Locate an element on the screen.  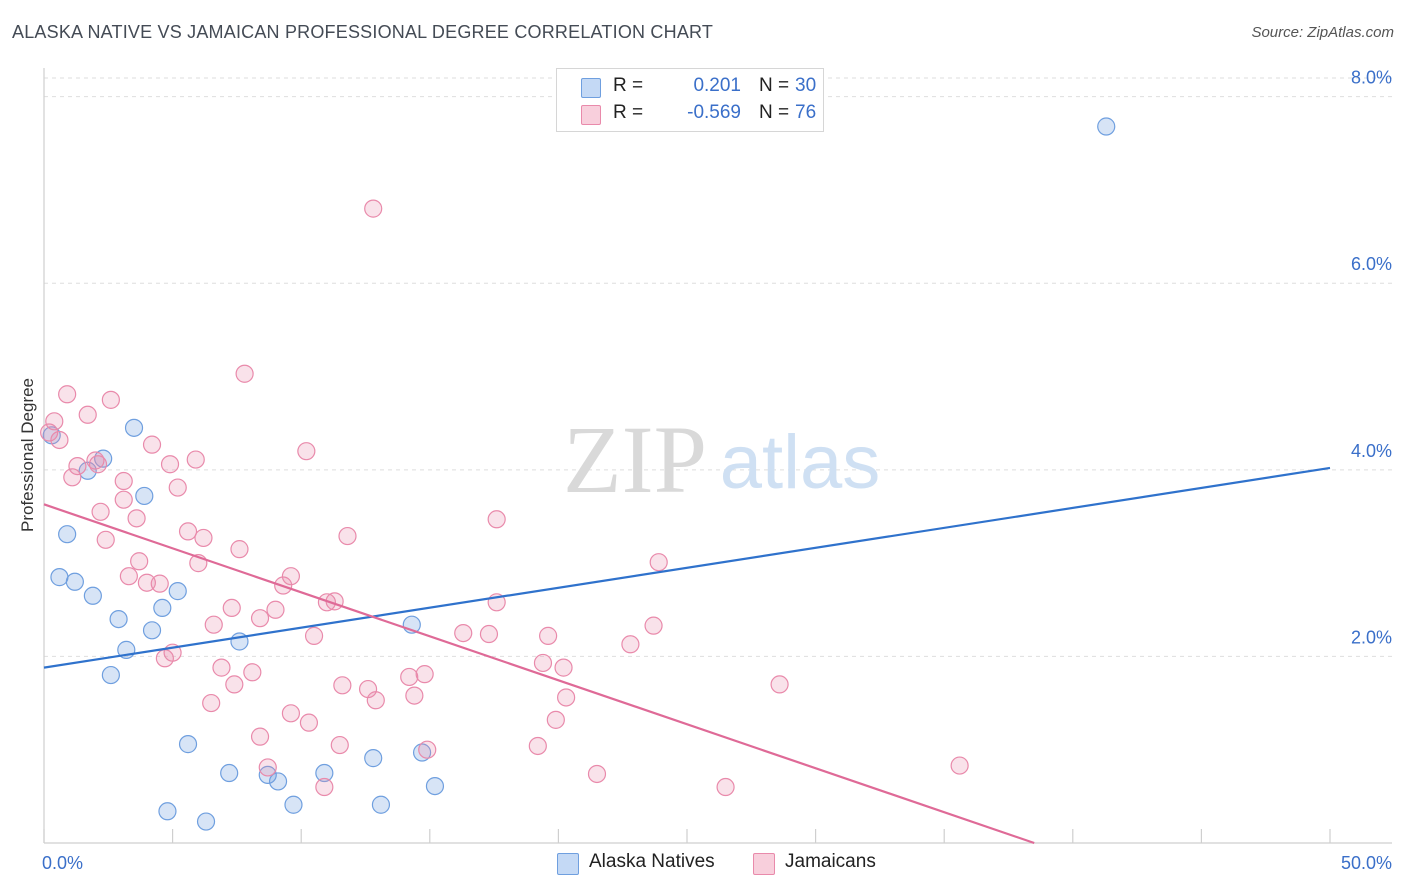
watermark-atlas: atlas is located at coordinates (800, 462).